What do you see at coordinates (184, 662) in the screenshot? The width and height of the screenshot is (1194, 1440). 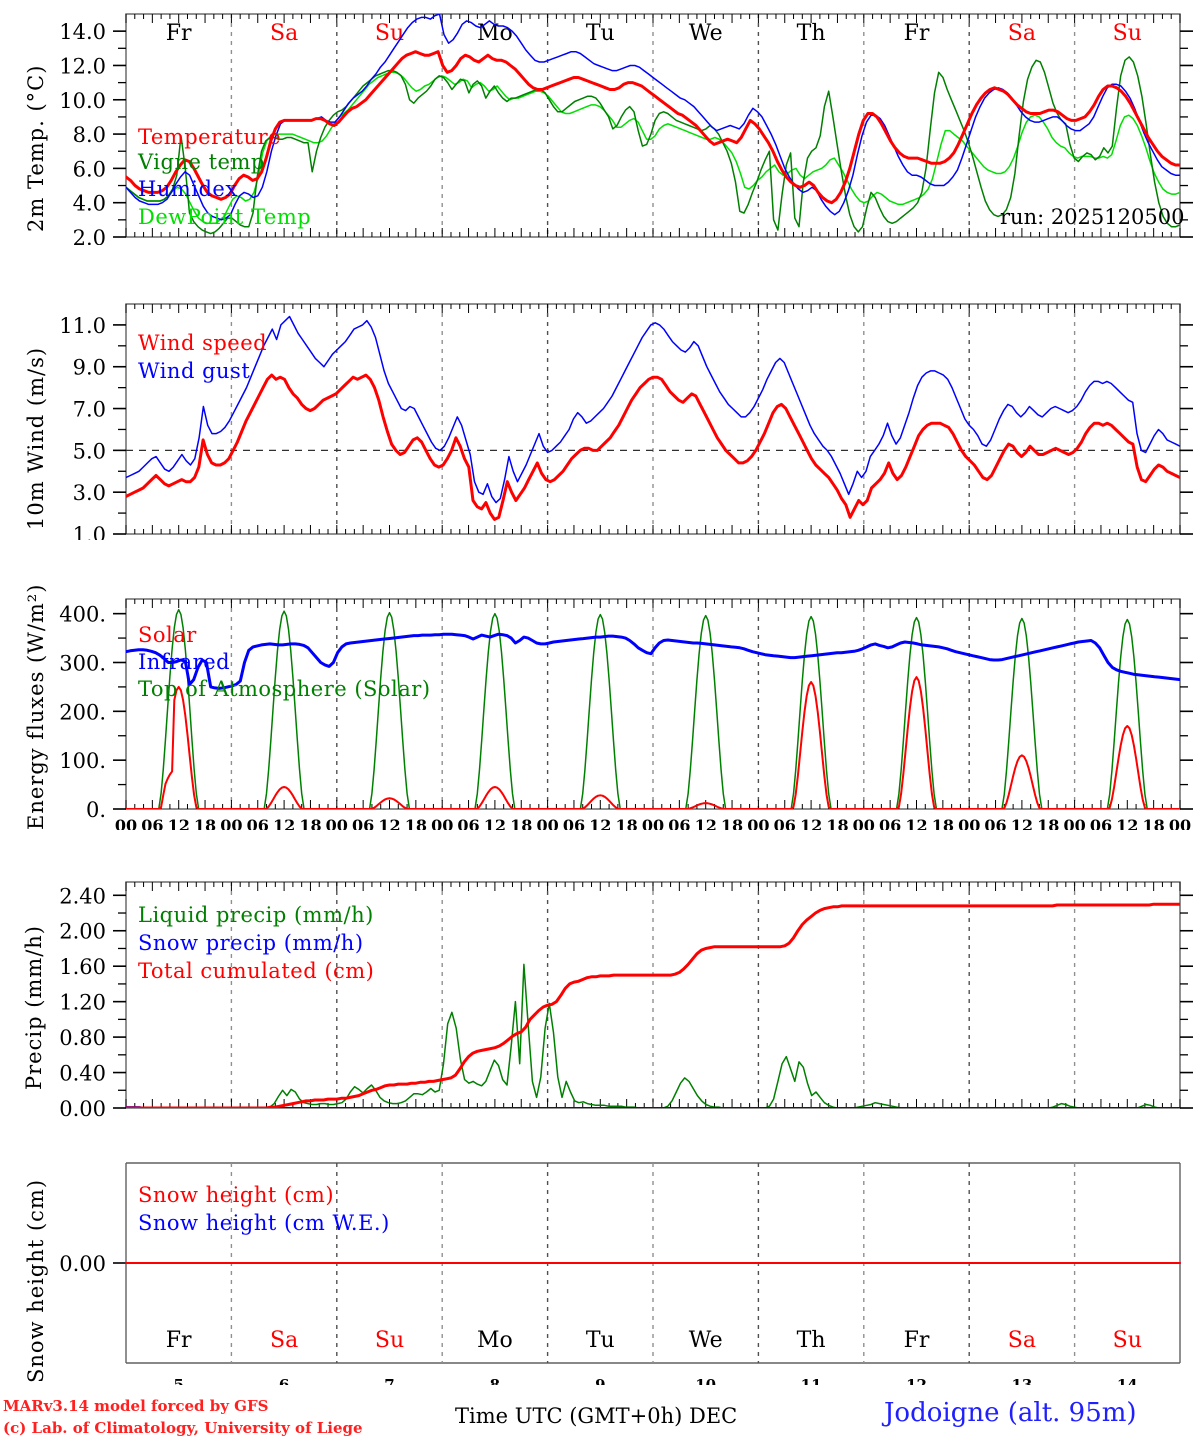 I see `legend-infrared: Infrared` at bounding box center [184, 662].